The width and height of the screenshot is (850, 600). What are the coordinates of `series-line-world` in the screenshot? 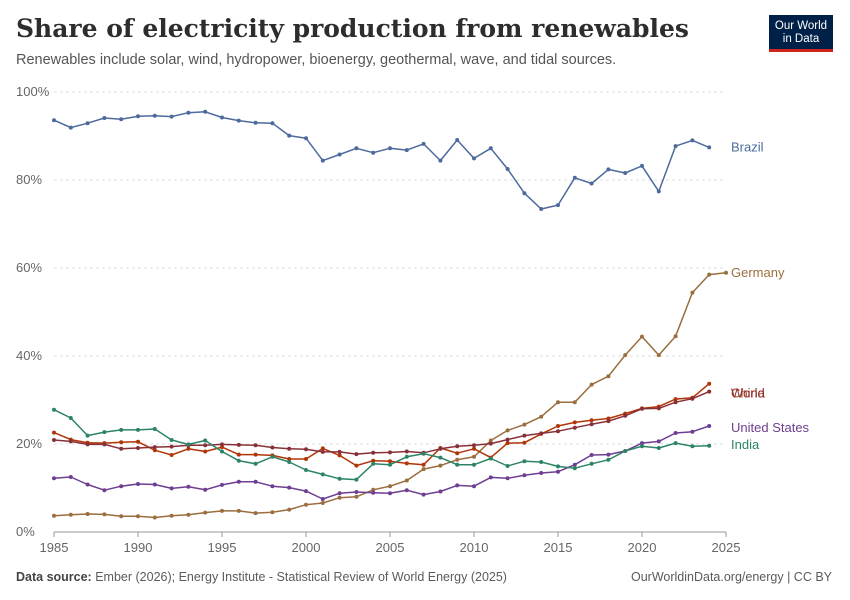 It's located at (381, 422).